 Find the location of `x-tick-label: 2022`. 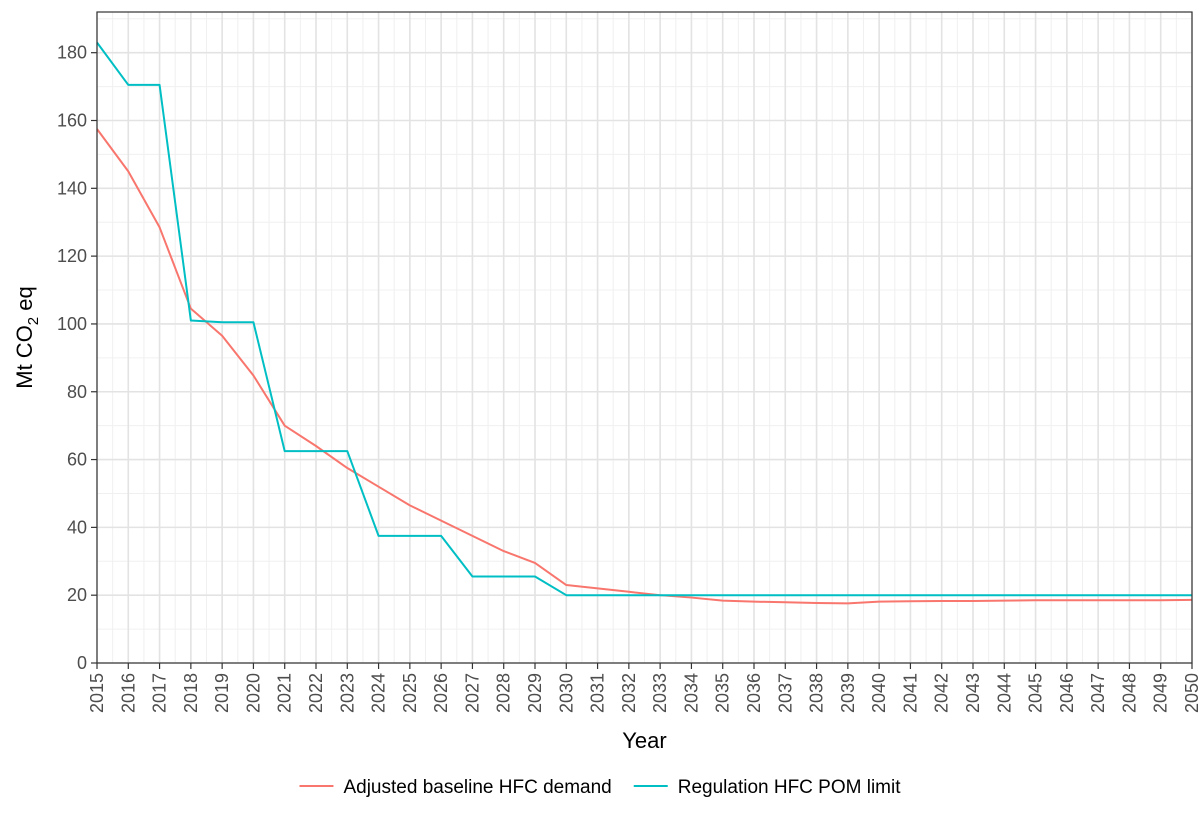

x-tick-label: 2022 is located at coordinates (316, 693).